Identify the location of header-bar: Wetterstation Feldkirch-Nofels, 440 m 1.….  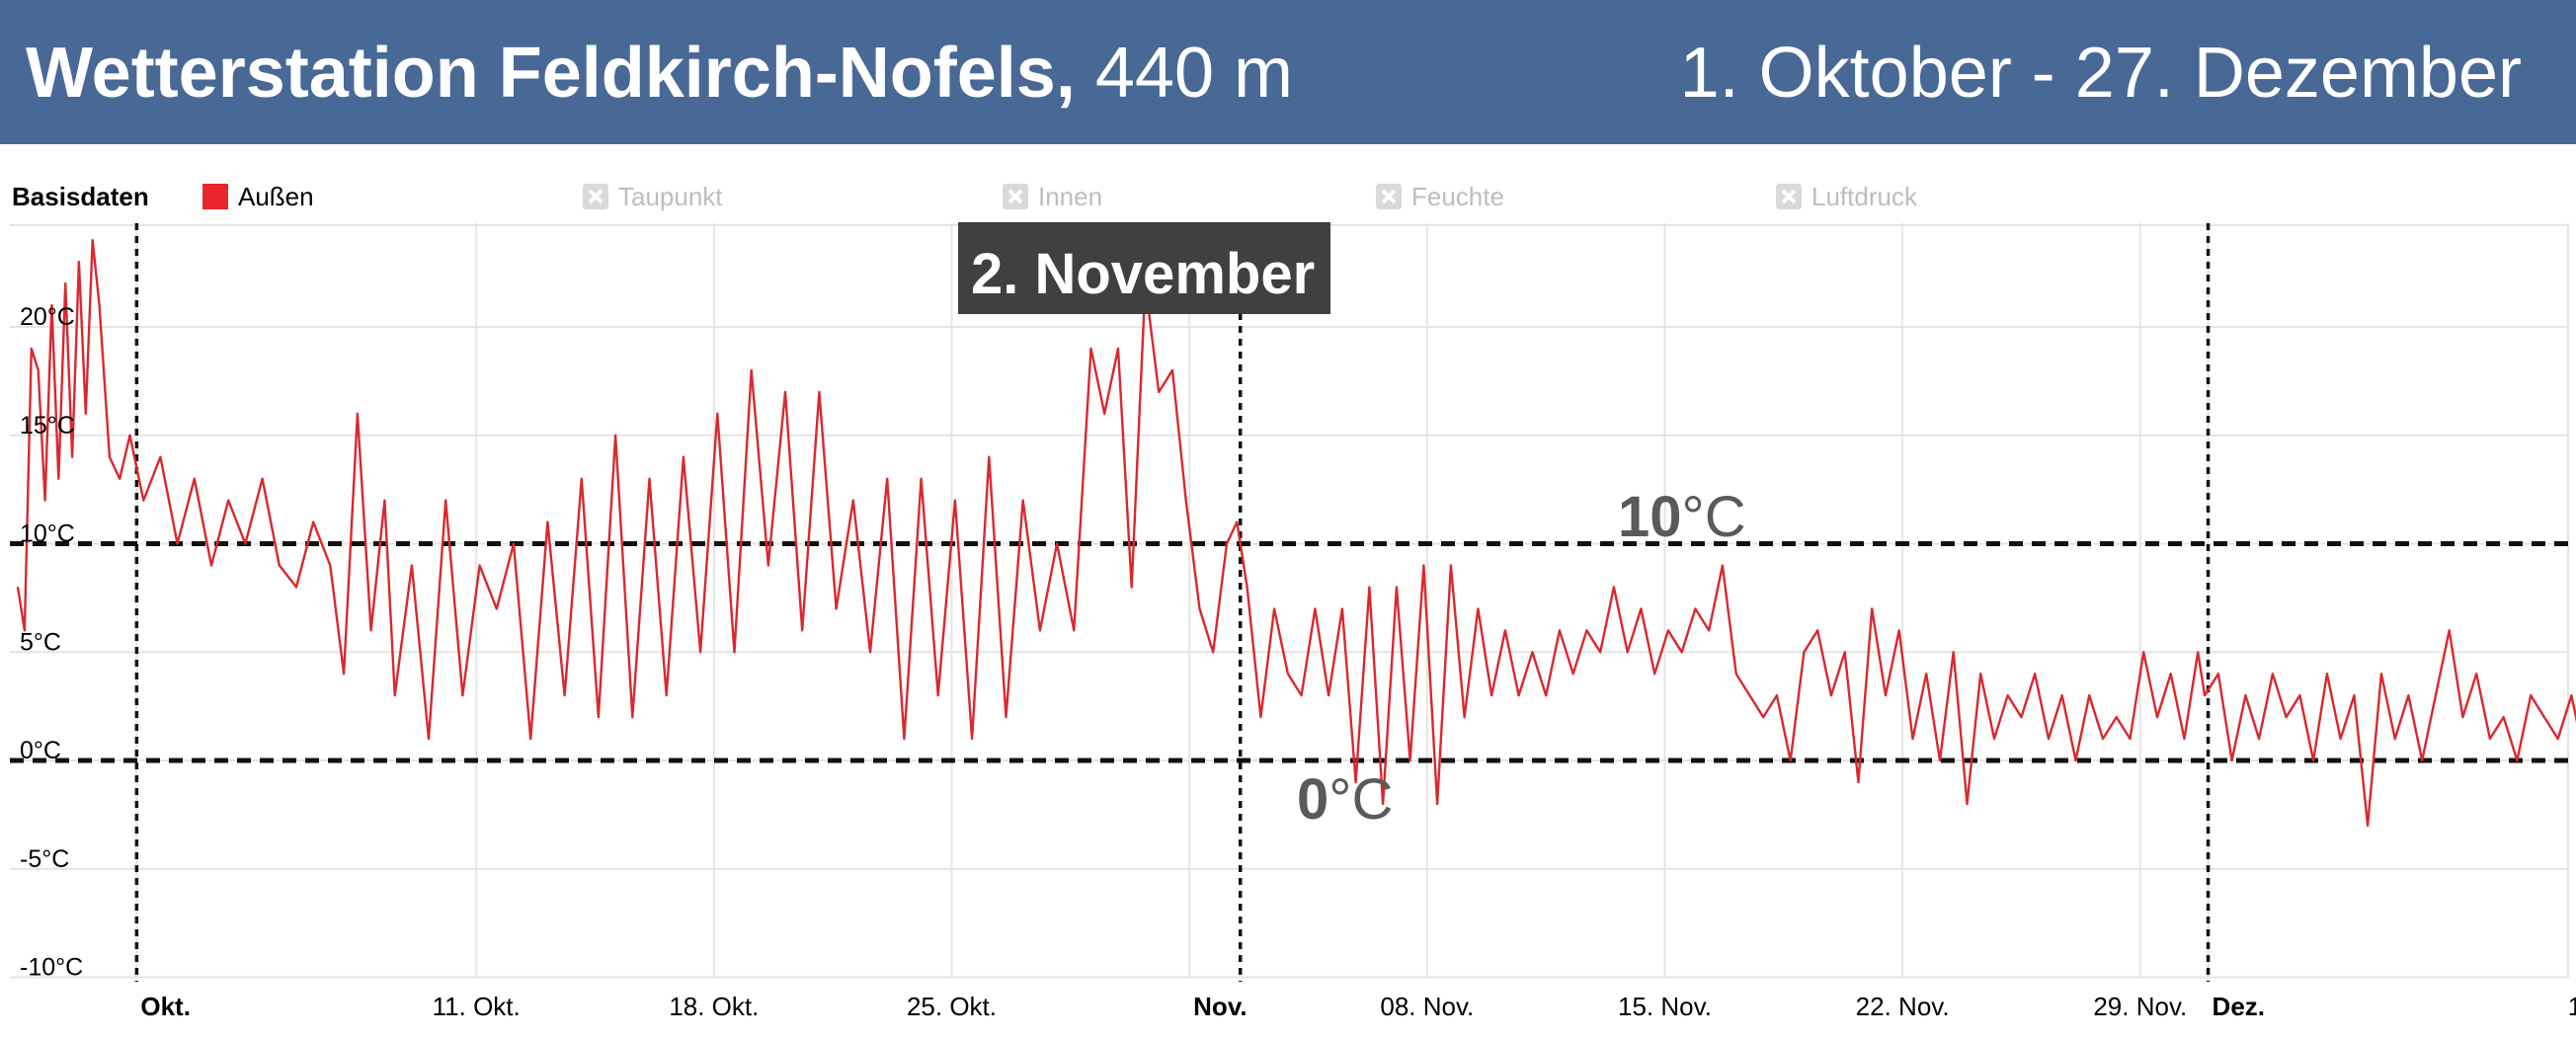
(1288, 72).